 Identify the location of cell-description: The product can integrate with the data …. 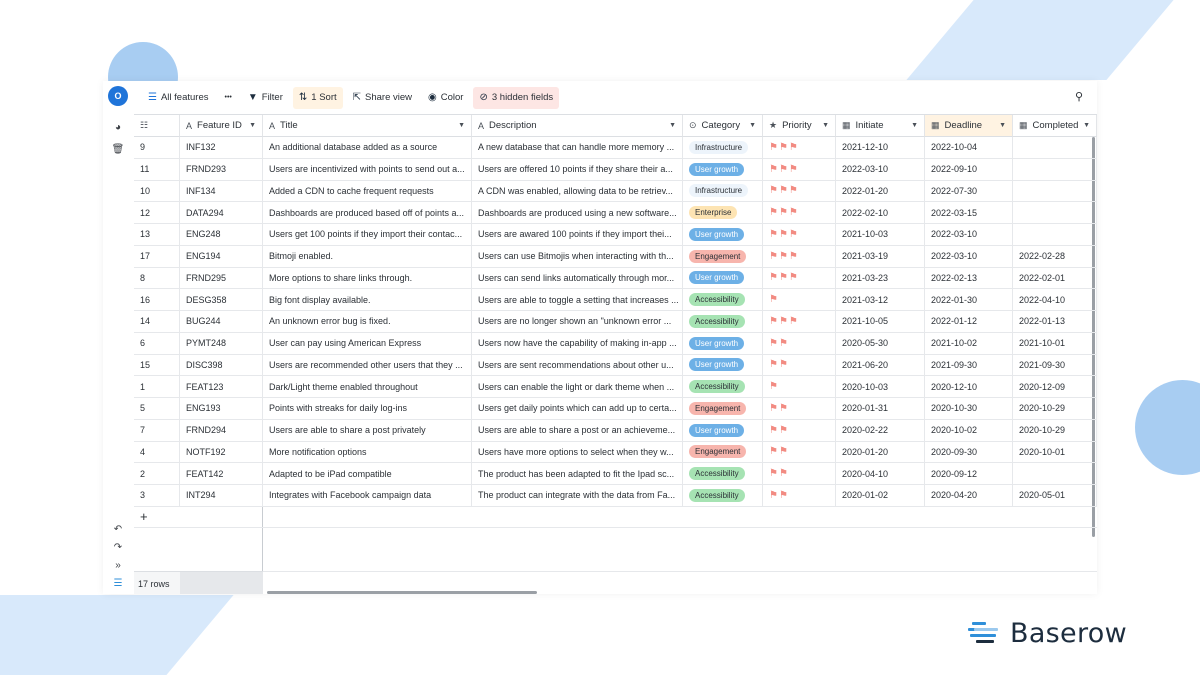
(577, 496).